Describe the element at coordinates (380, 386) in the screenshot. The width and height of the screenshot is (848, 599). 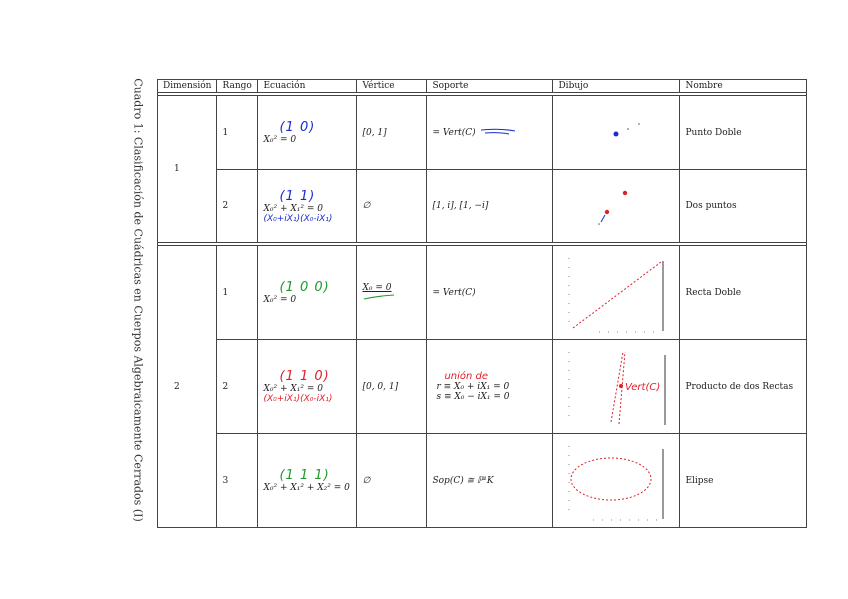
I see `vertex: [0, 0, 1]` at that location.